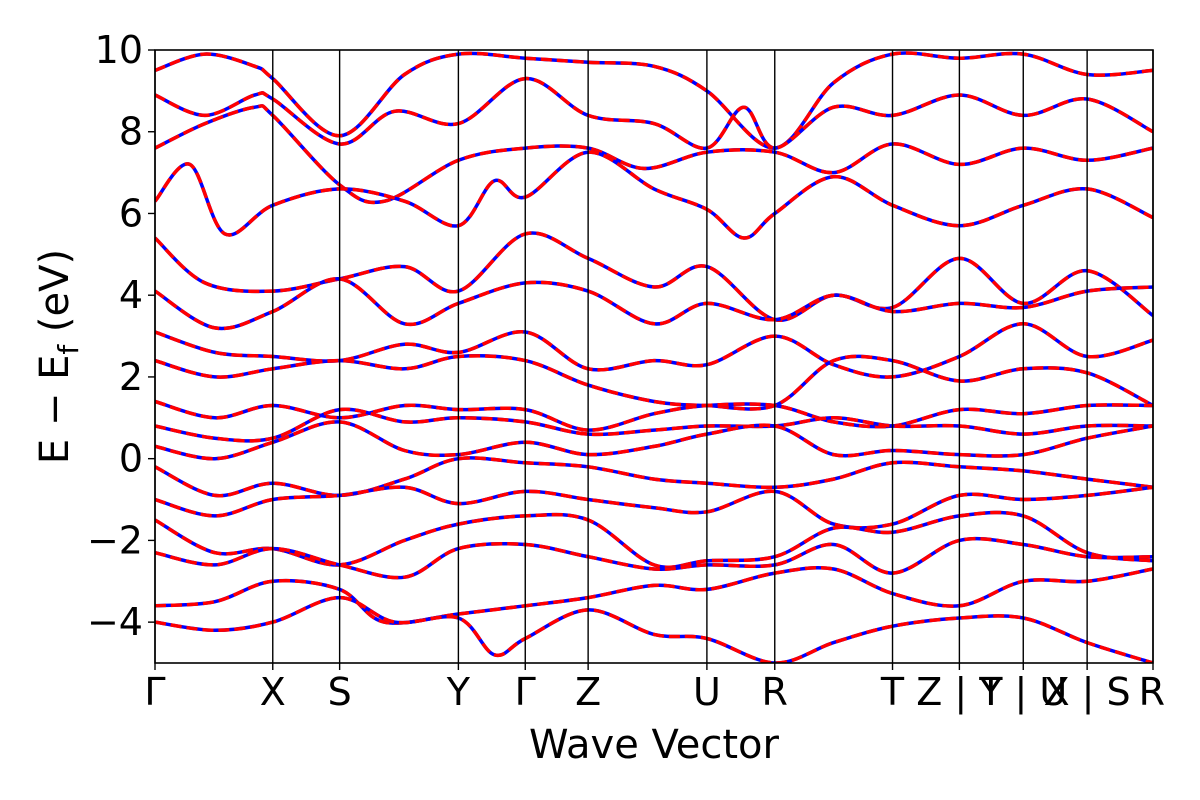 The image size is (1200, 800). I want to click on band-7-dashed-line, so click(654, 350).